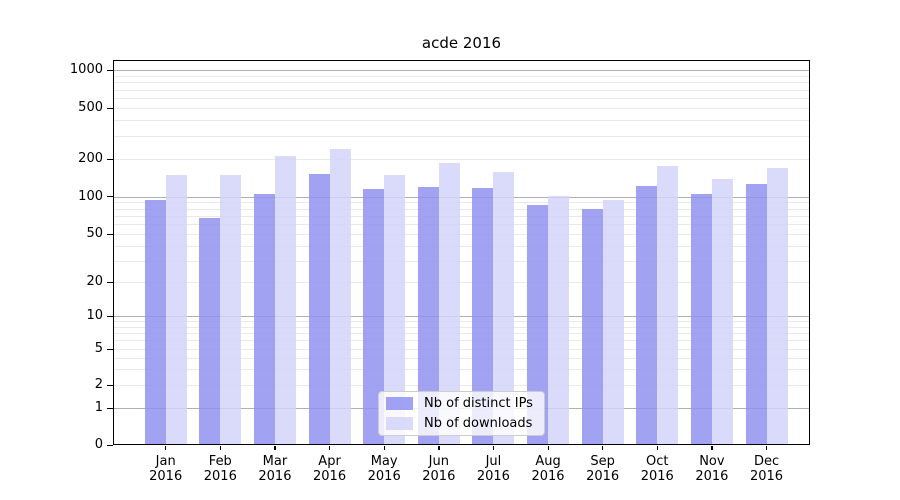  What do you see at coordinates (166, 448) in the screenshot?
I see `x-tick-mark-jan` at bounding box center [166, 448].